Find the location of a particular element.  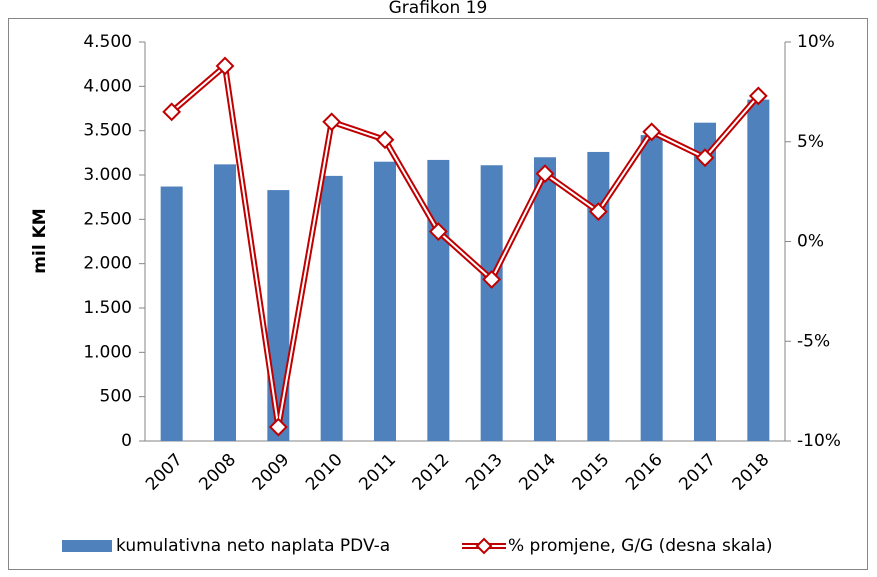

chart-title: Grafikon 19 is located at coordinates (438, 9).